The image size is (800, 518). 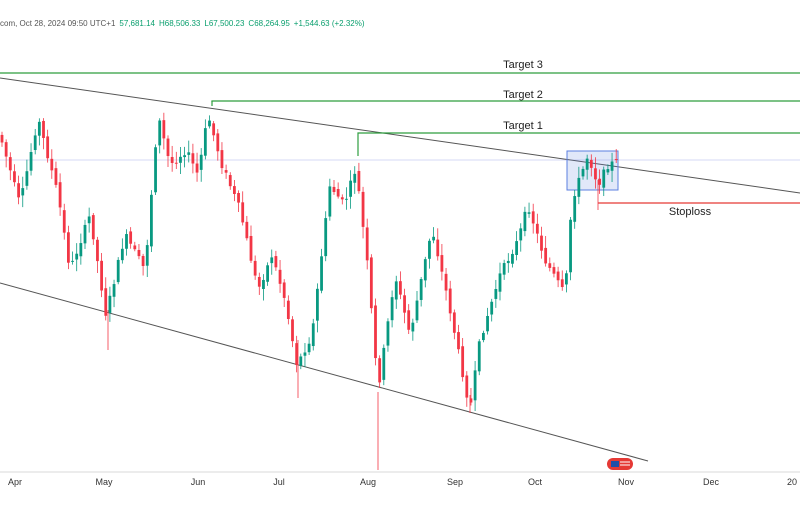 I want to click on target-1-label: Target 1, so click(x=523, y=126).